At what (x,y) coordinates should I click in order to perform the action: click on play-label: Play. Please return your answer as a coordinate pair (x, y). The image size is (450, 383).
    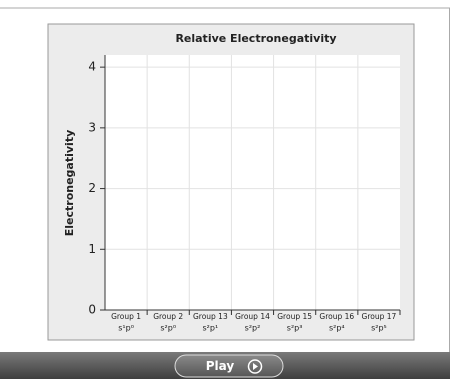
    Looking at the image, I should click on (220, 366).